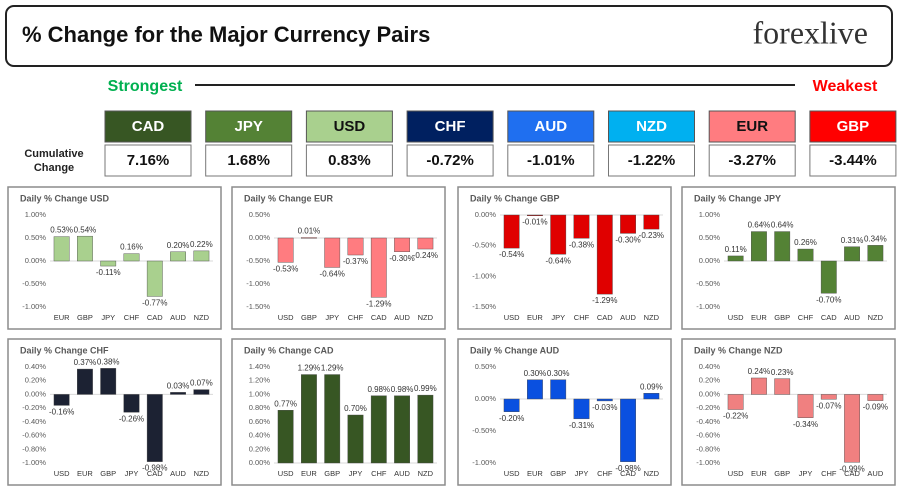  What do you see at coordinates (736, 249) in the screenshot?
I see `value-label: 0.11%` at bounding box center [736, 249].